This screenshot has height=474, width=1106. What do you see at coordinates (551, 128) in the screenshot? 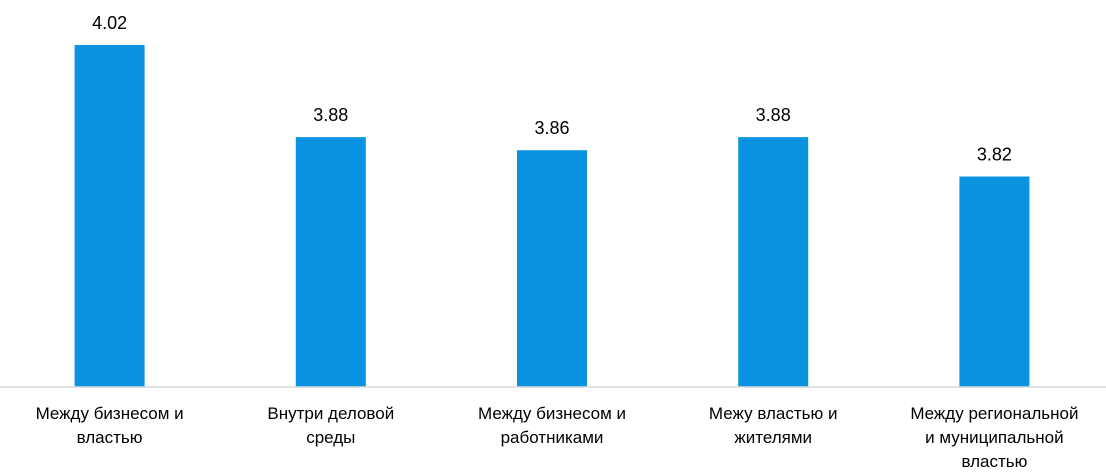
I see `value-label-3: 3.86` at bounding box center [551, 128].